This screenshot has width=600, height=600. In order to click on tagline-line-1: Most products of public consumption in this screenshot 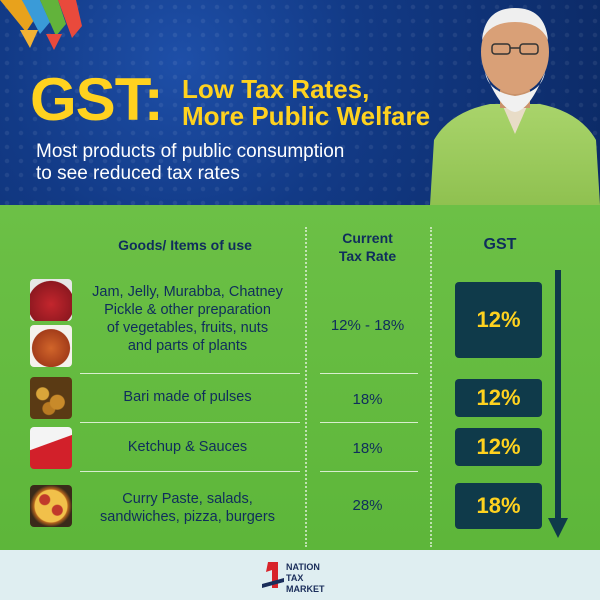, I will do `click(190, 151)`.